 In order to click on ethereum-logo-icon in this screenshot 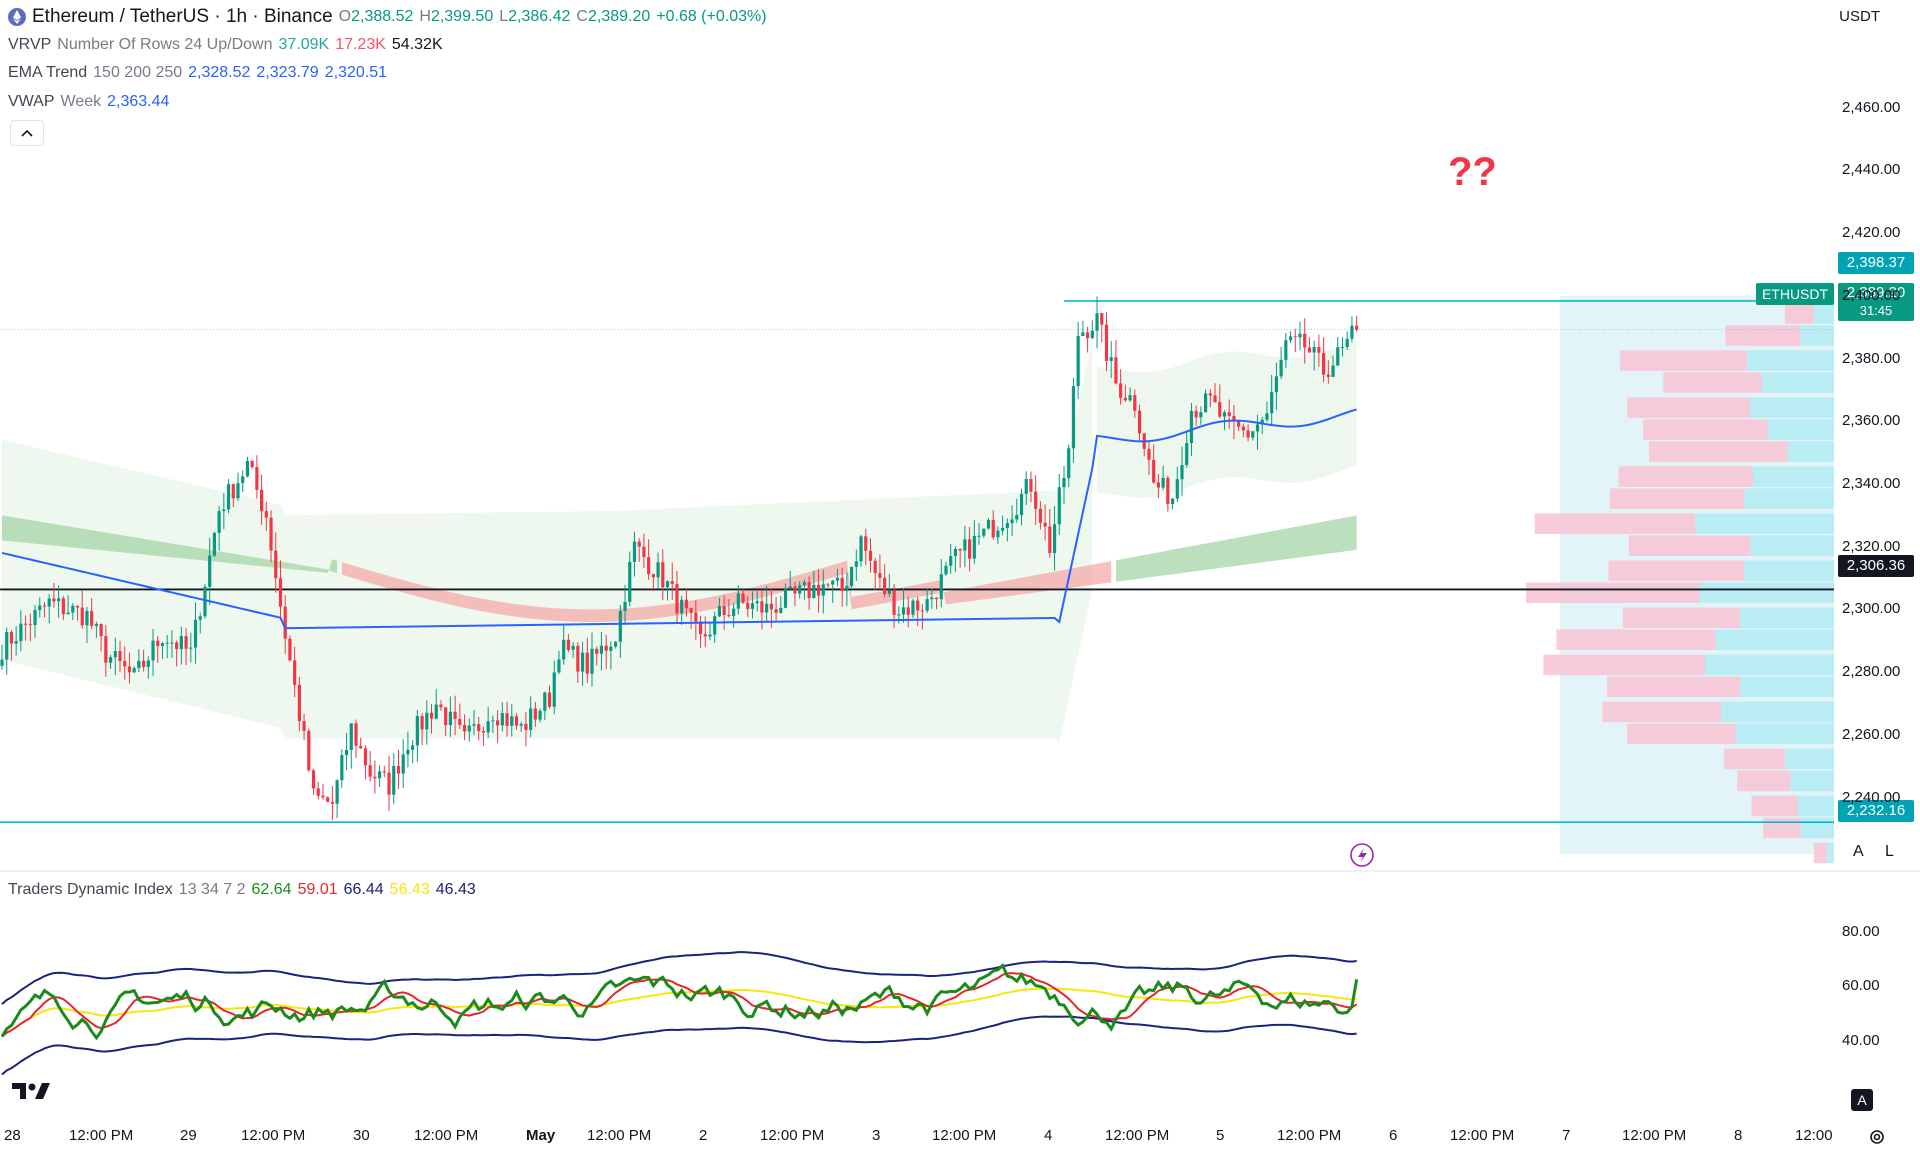, I will do `click(17, 17)`.